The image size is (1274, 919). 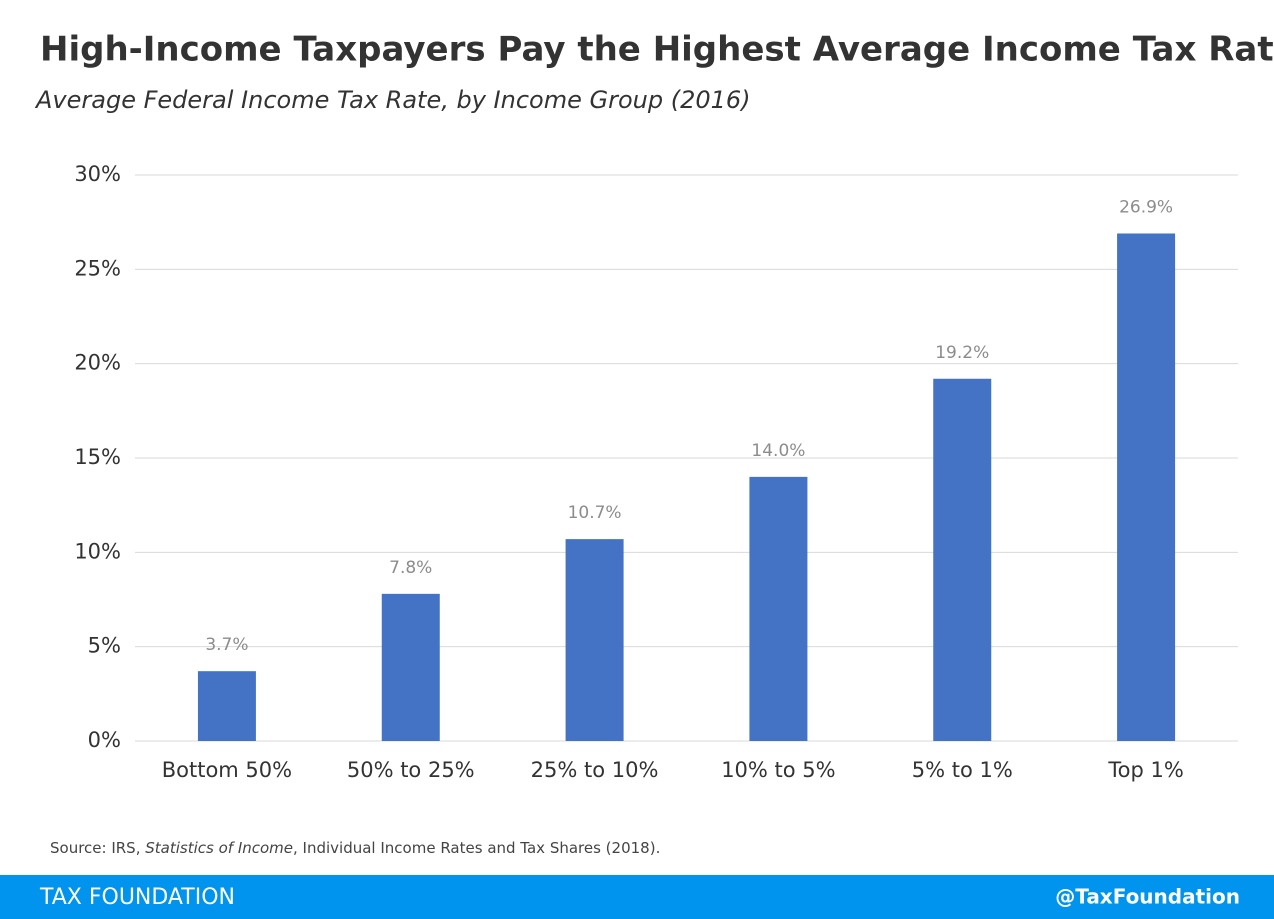 I want to click on x-tick-label: Bottom 50%, so click(x=227, y=770).